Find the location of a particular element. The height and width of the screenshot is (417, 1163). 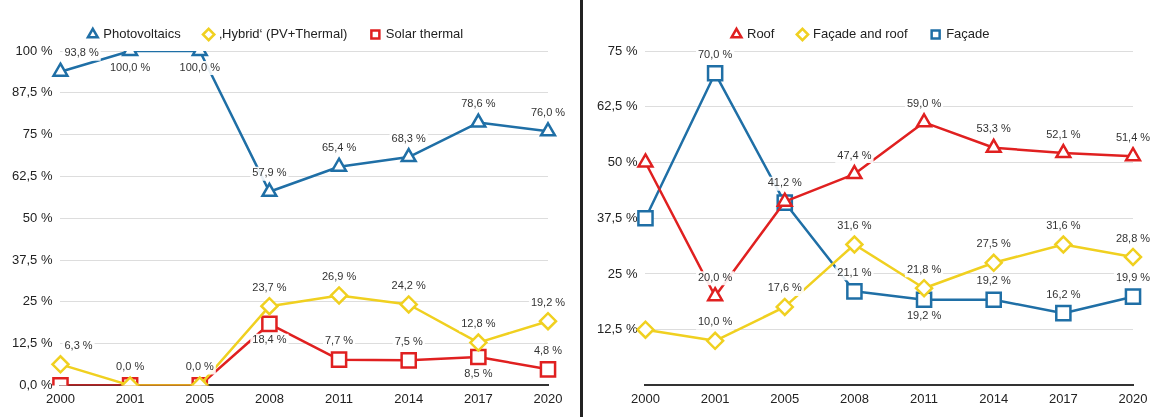

data-label: 21,8 % is located at coordinates (924, 268).